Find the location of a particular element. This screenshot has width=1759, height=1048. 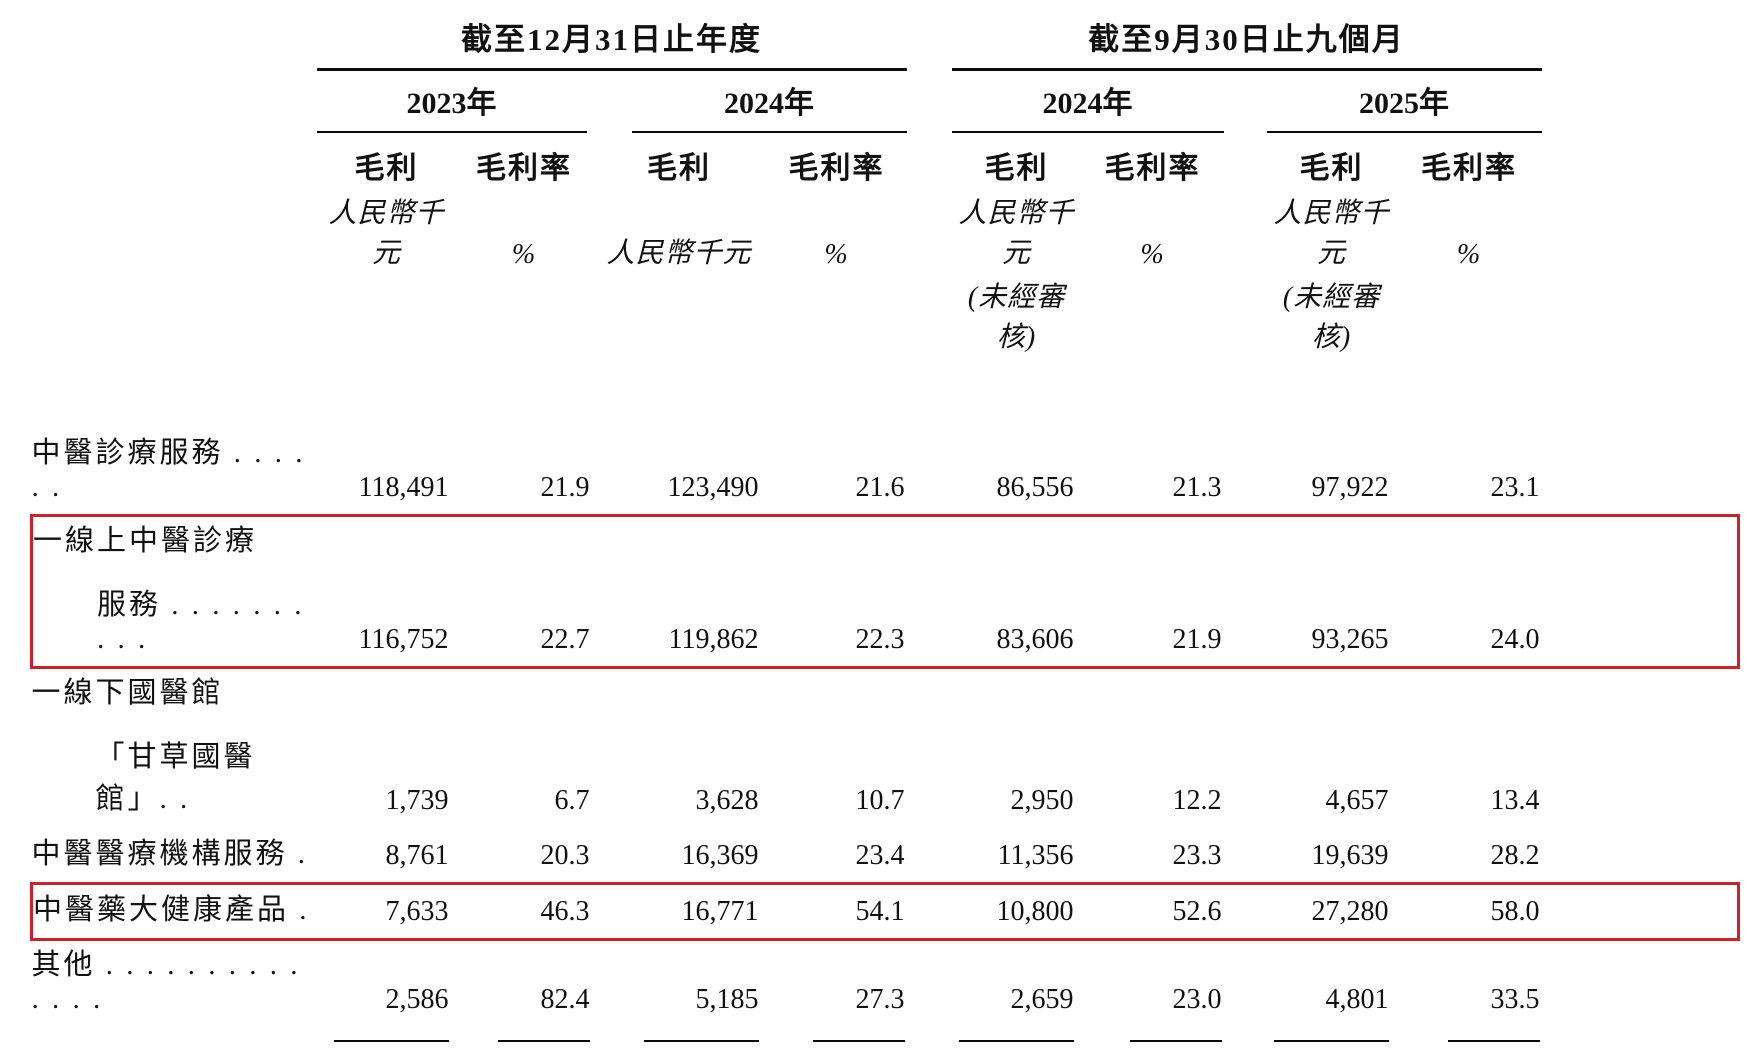

cell-value: 21.6 is located at coordinates (880, 487).